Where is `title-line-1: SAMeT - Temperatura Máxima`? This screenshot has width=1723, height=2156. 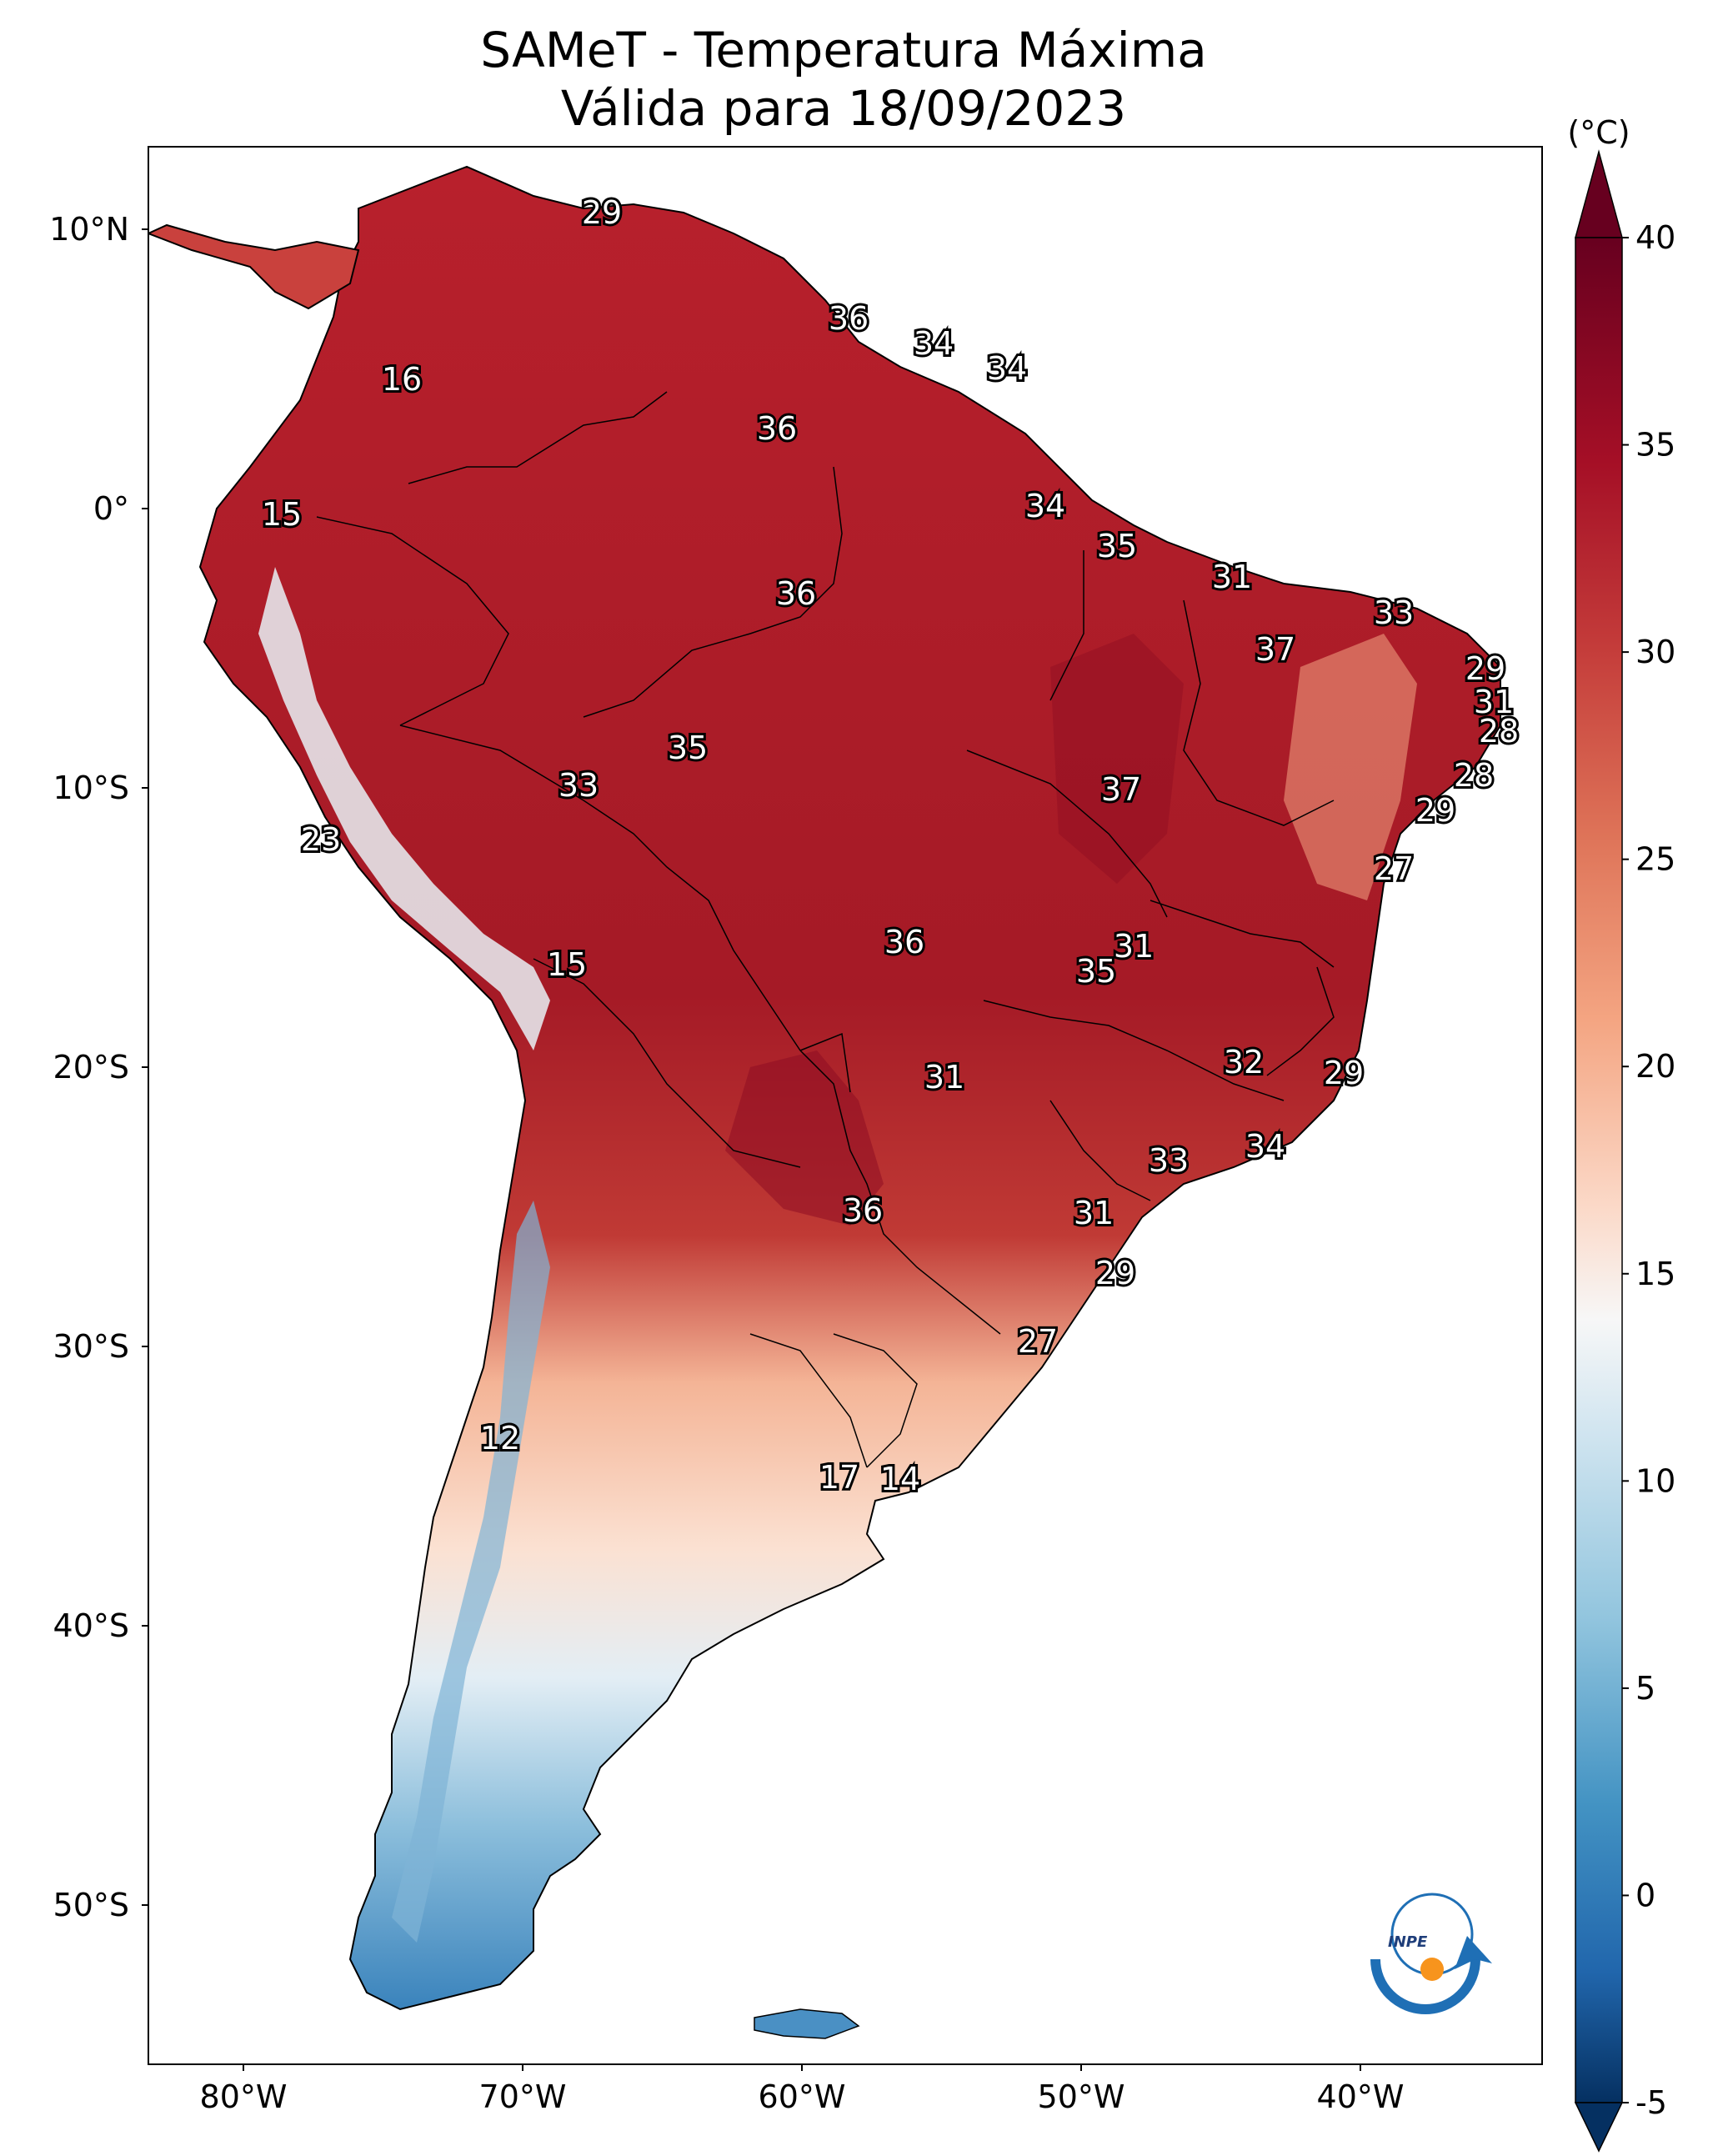 title-line-1: SAMeT - Temperatura Máxima is located at coordinates (843, 50).